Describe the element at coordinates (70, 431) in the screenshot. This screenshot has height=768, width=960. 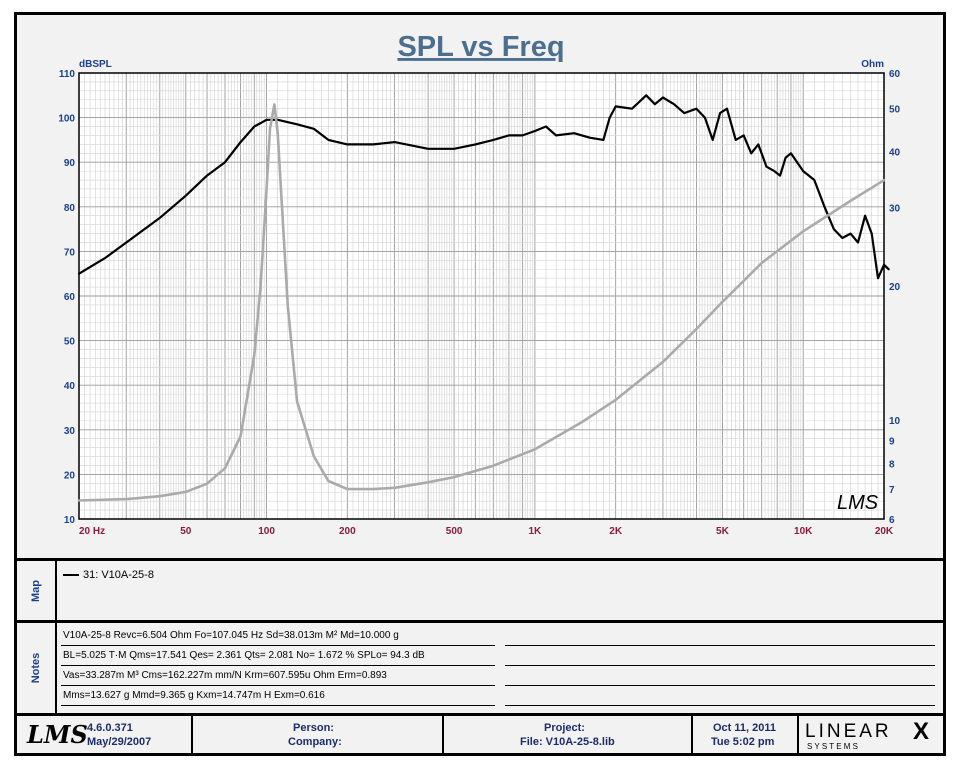
I see `y-tick-label: 30` at that location.